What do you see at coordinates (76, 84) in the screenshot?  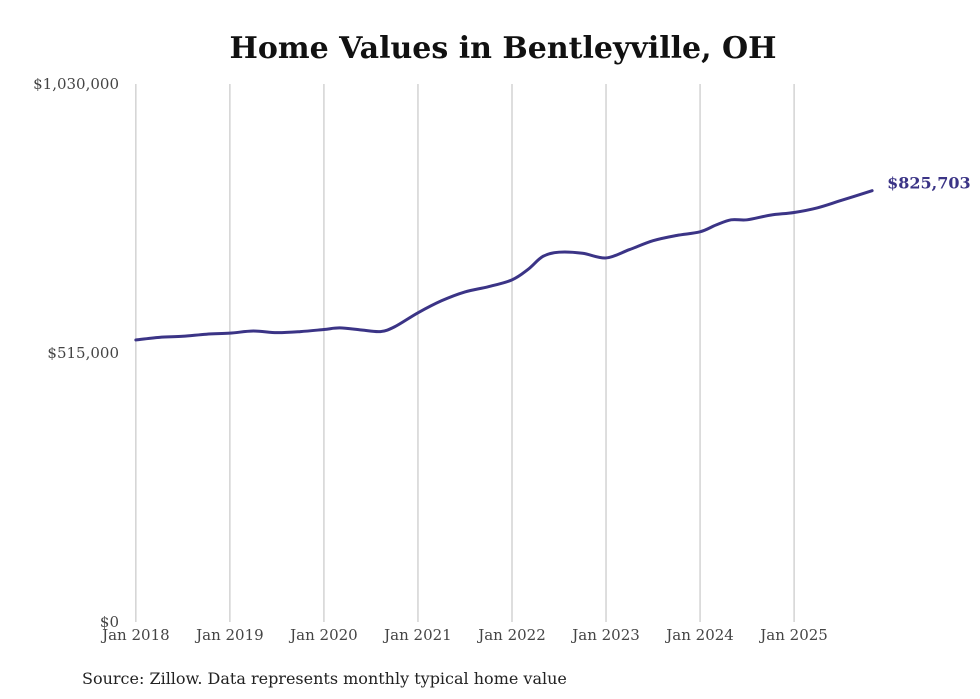 I see `y-tick-label: $1,030,000` at bounding box center [76, 84].